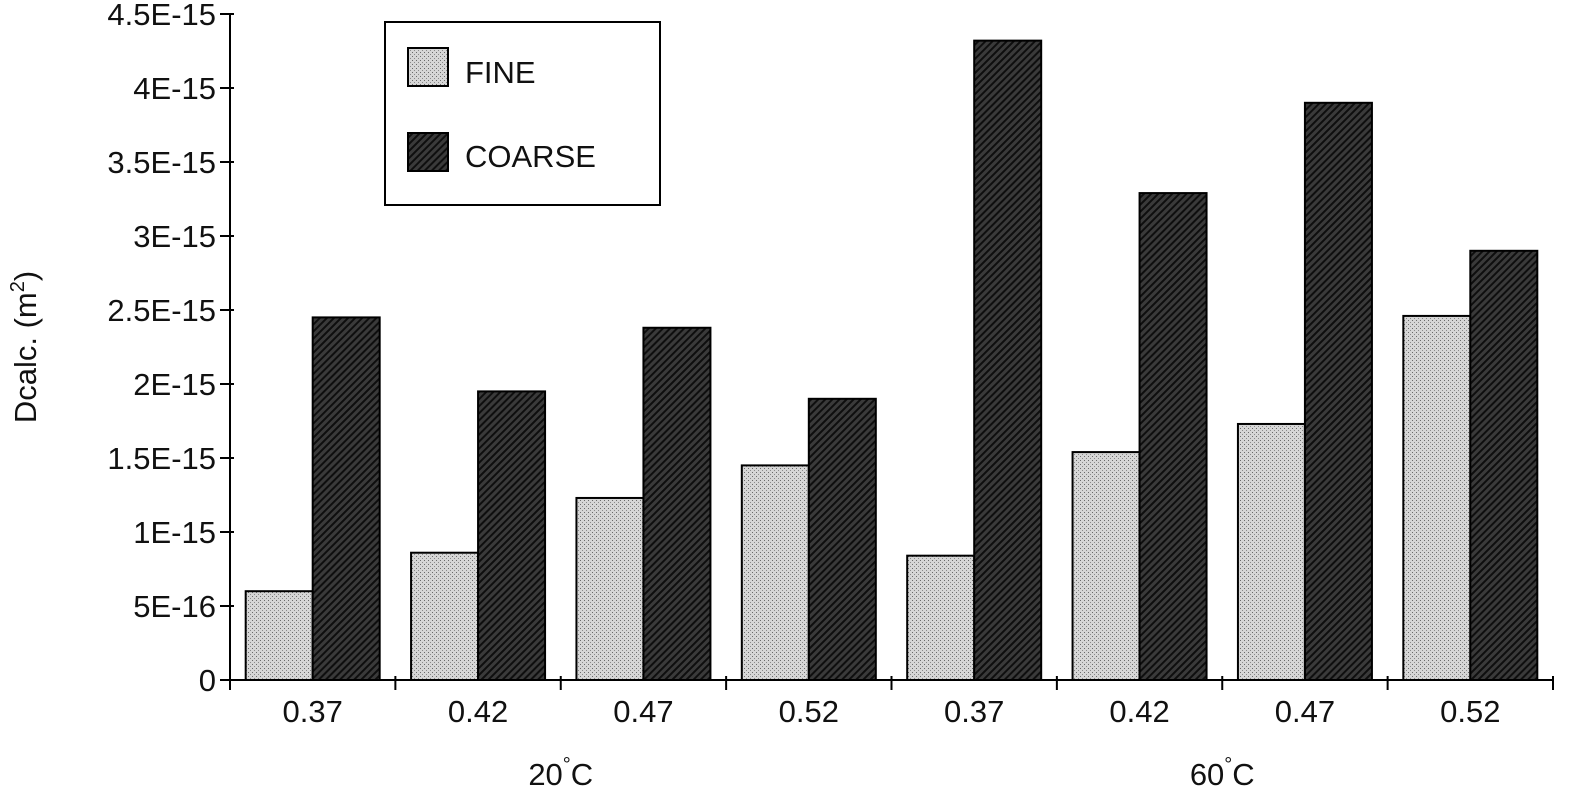 The height and width of the screenshot is (790, 1573). I want to click on y-tick-label: 3.5E-15, so click(161, 162).